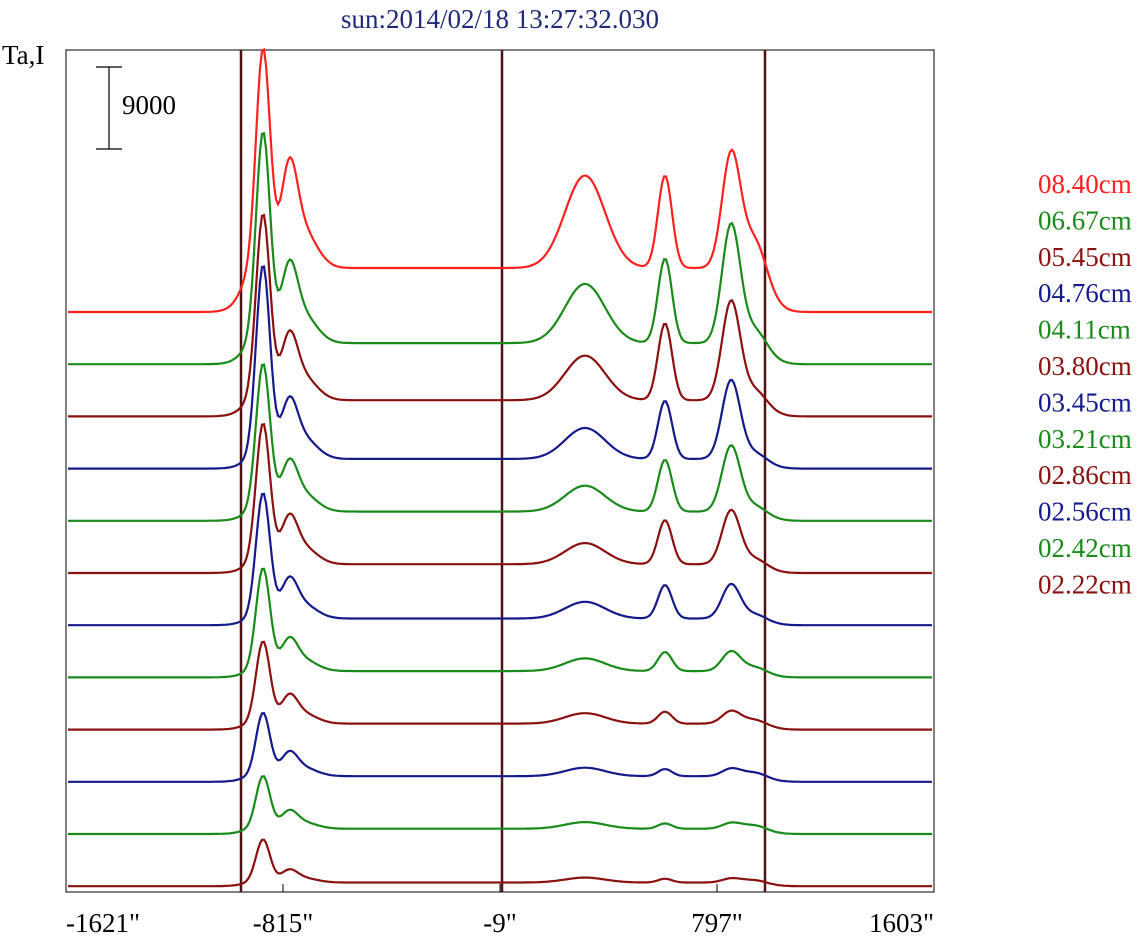  What do you see at coordinates (1084, 330) in the screenshot?
I see `legend-item: 04.11cm` at bounding box center [1084, 330].